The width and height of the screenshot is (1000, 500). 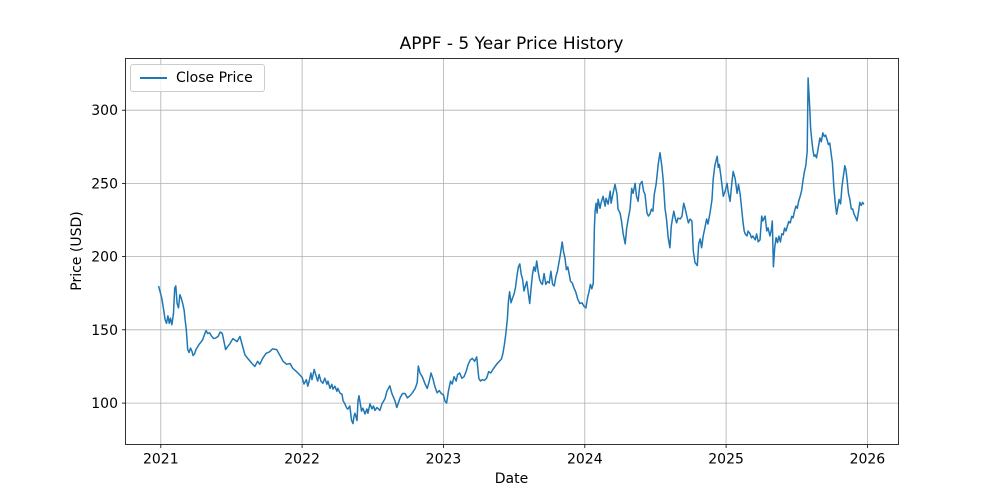 What do you see at coordinates (511, 44) in the screenshot?
I see `chart-title: APPF - 5 Year Price History` at bounding box center [511, 44].